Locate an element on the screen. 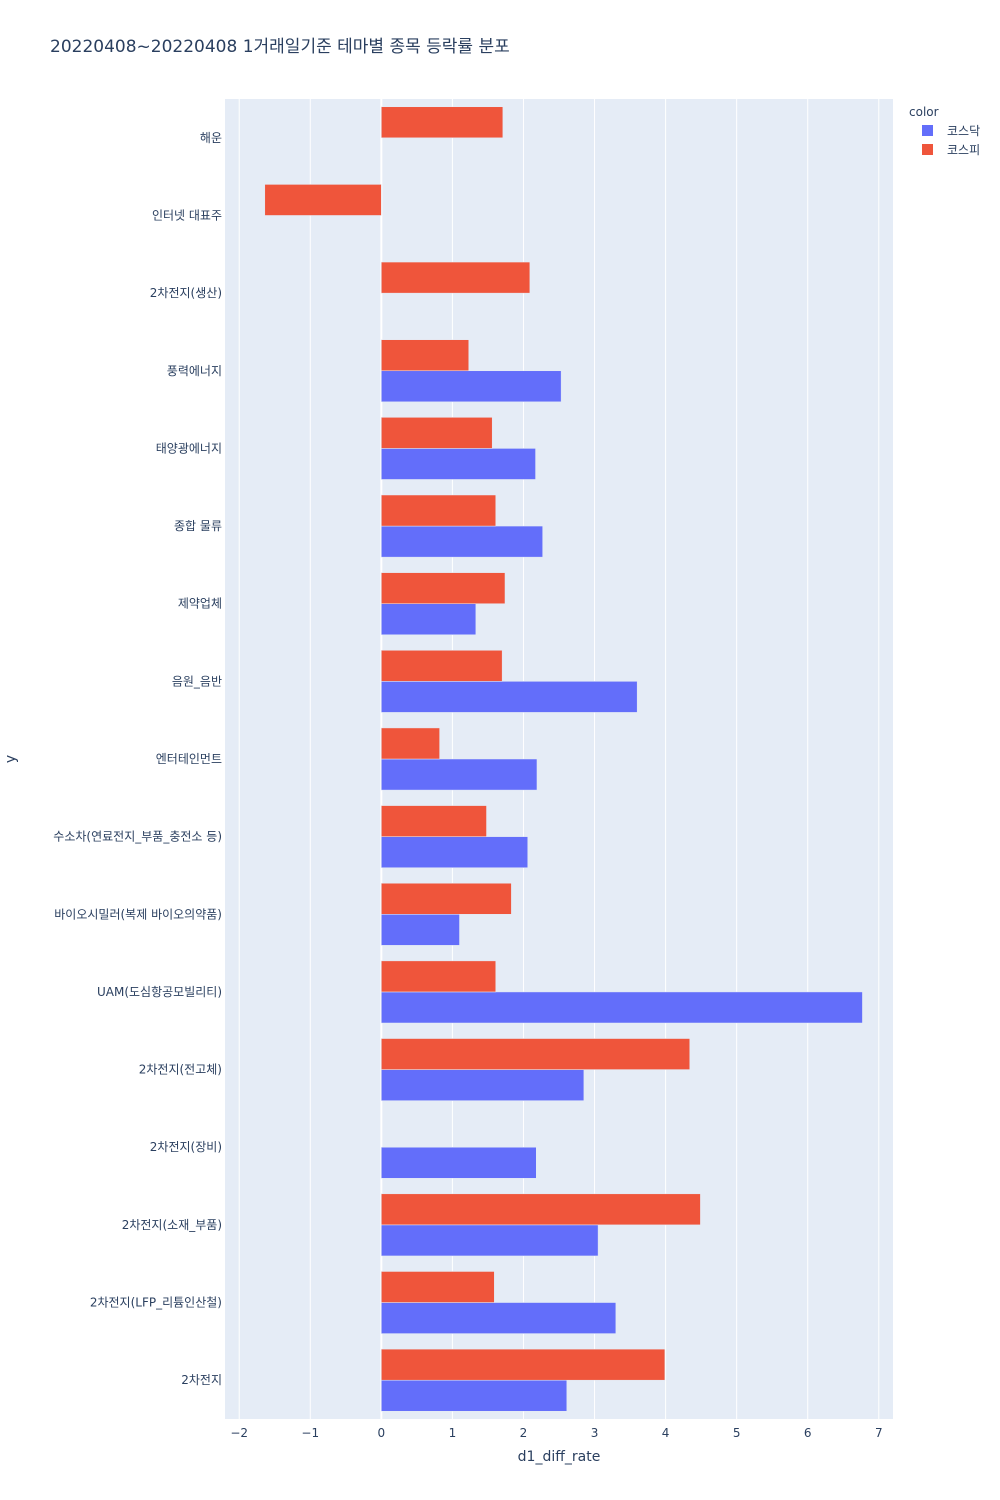 This screenshot has width=1000, height=1500. legend-title: color is located at coordinates (924, 112).